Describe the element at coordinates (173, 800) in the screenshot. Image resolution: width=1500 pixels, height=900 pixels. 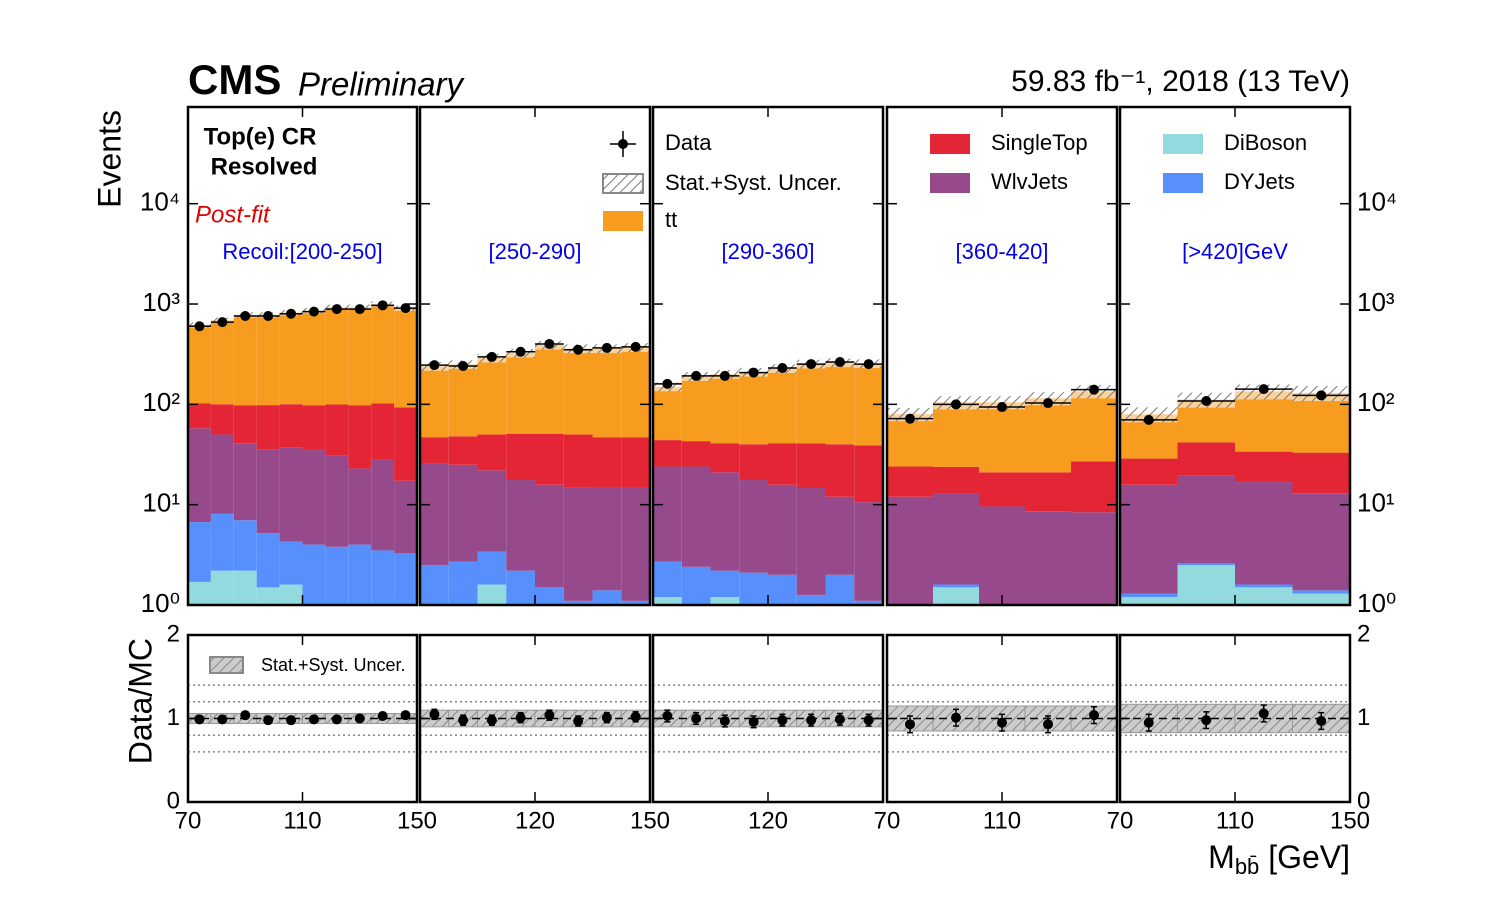
I see `ratio-y-tick-label: 0` at that location.